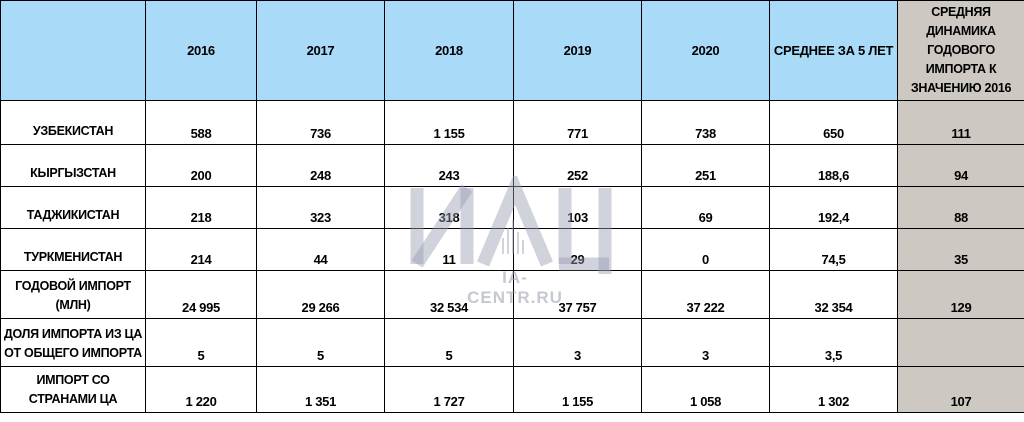 The width and height of the screenshot is (1024, 422). I want to click on row-label: ГОДОВОЙ ИМПОРТ (МЛН), so click(73, 294).